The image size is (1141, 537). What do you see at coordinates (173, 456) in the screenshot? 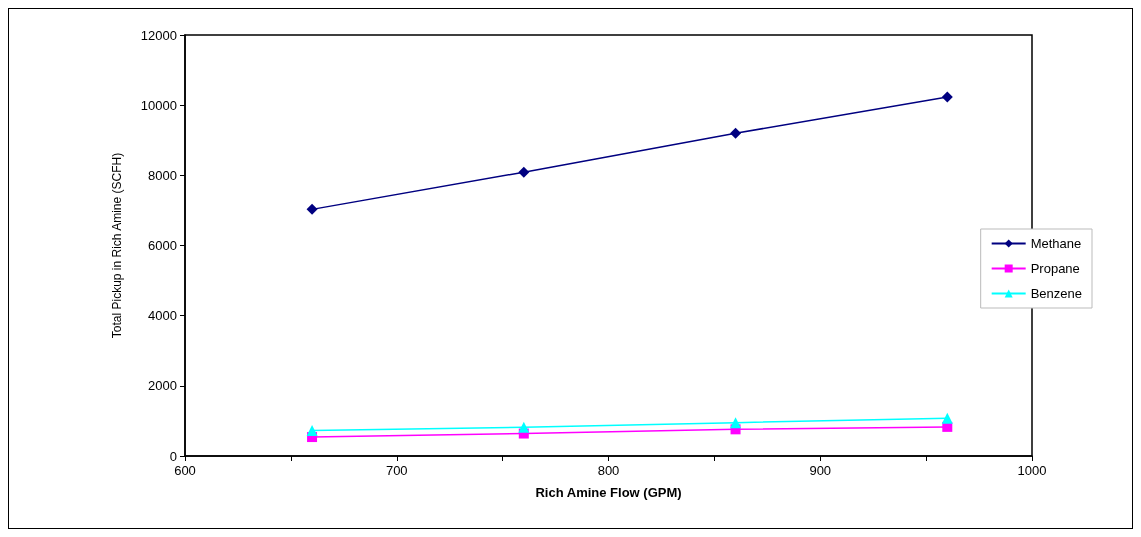
I see `y-tick-label: 0` at bounding box center [173, 456].